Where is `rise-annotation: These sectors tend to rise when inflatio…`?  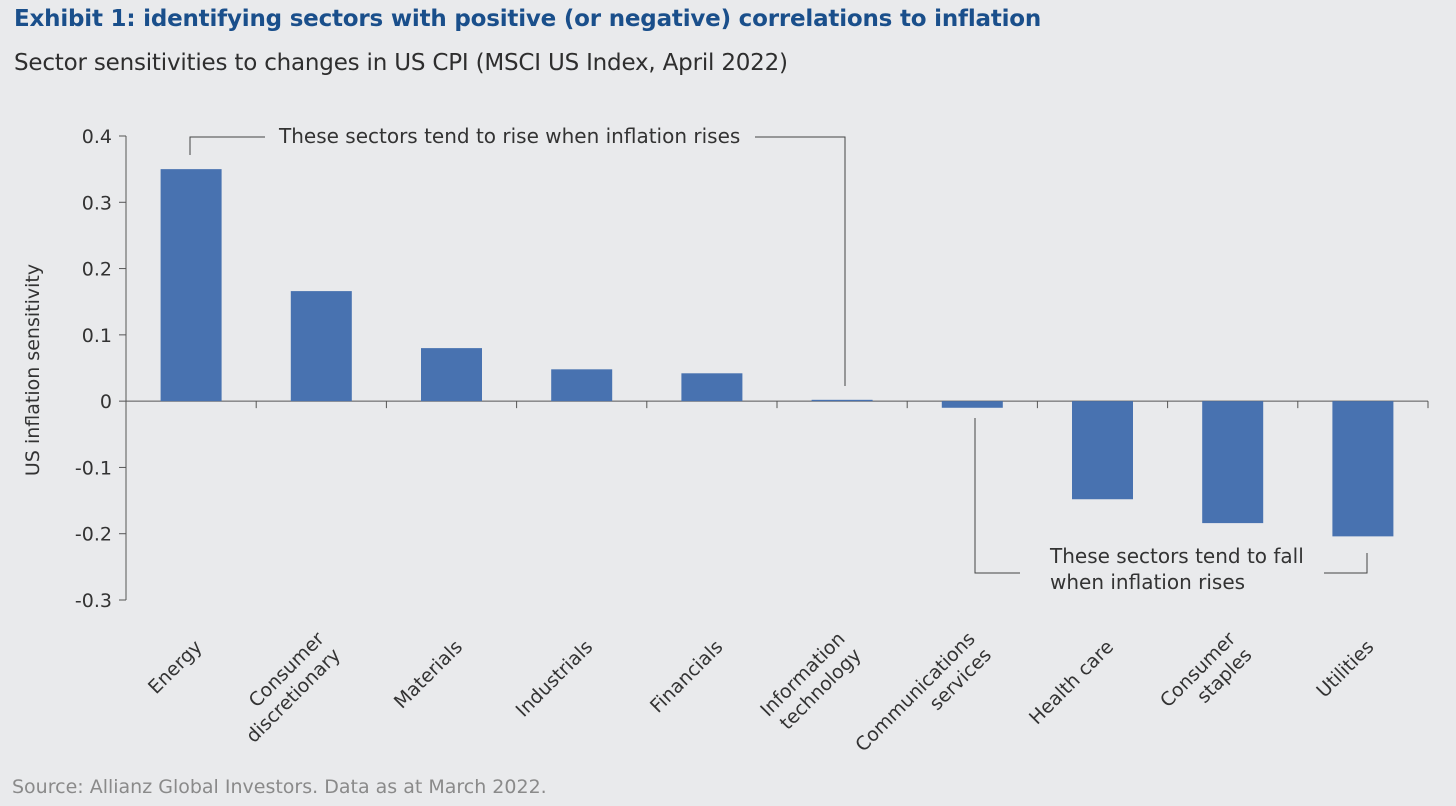 rise-annotation: These sectors tend to rise when inflatio… is located at coordinates (509, 136).